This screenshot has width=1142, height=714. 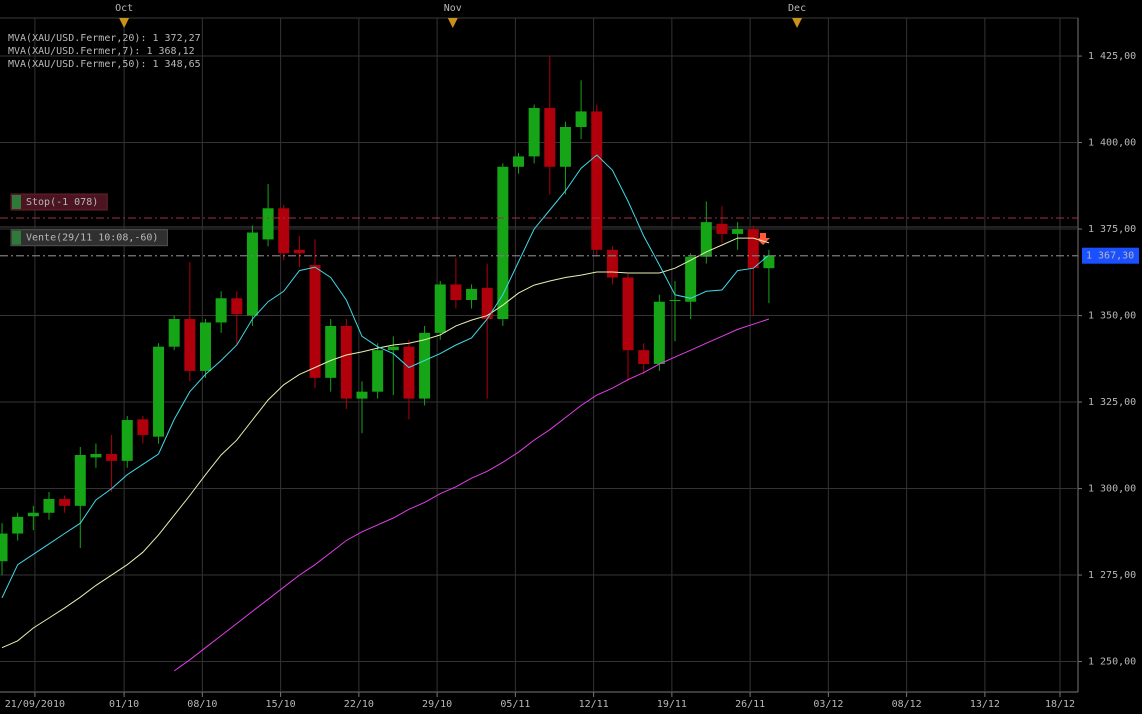 I want to click on last-price-label: 1 367,30, so click(x=1110, y=256).